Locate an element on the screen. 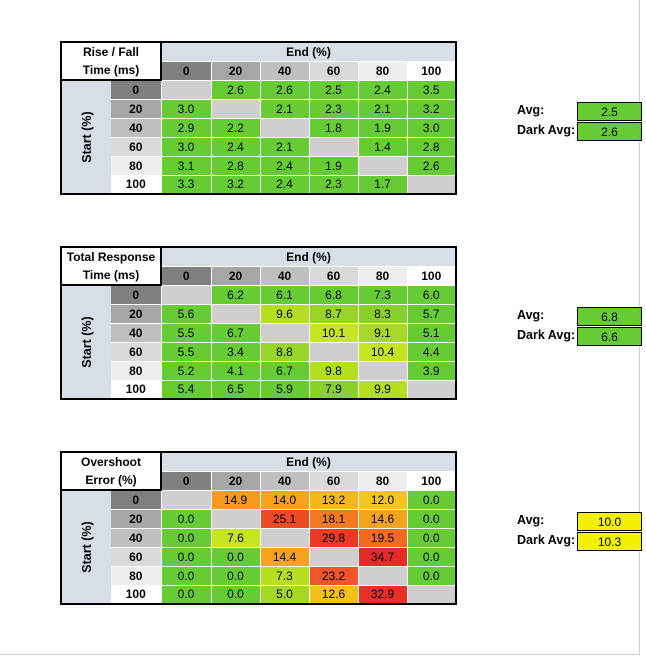 This screenshot has width=646, height=656. value-cell: 6.1 is located at coordinates (284, 294).